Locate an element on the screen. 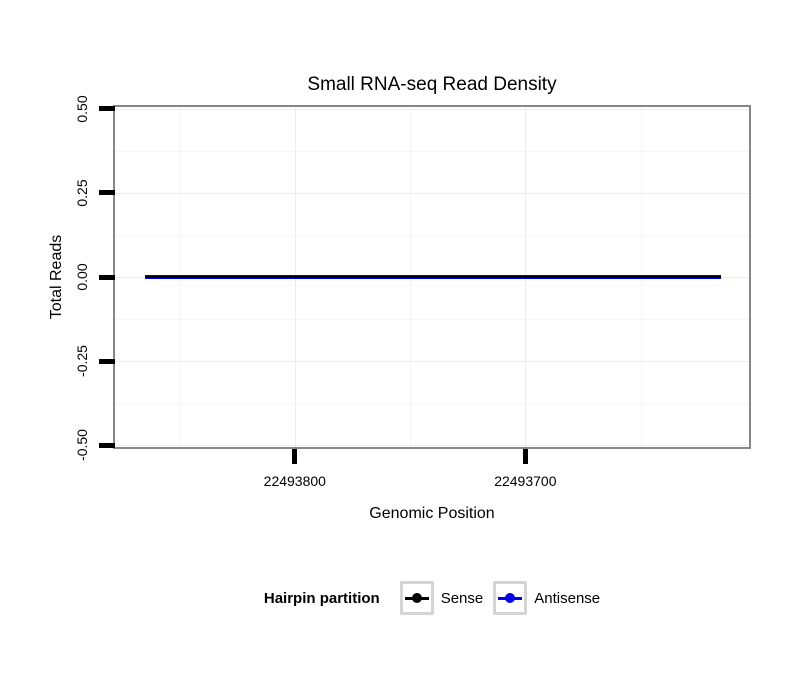  legend-label-sense: Sense is located at coordinates (462, 598).